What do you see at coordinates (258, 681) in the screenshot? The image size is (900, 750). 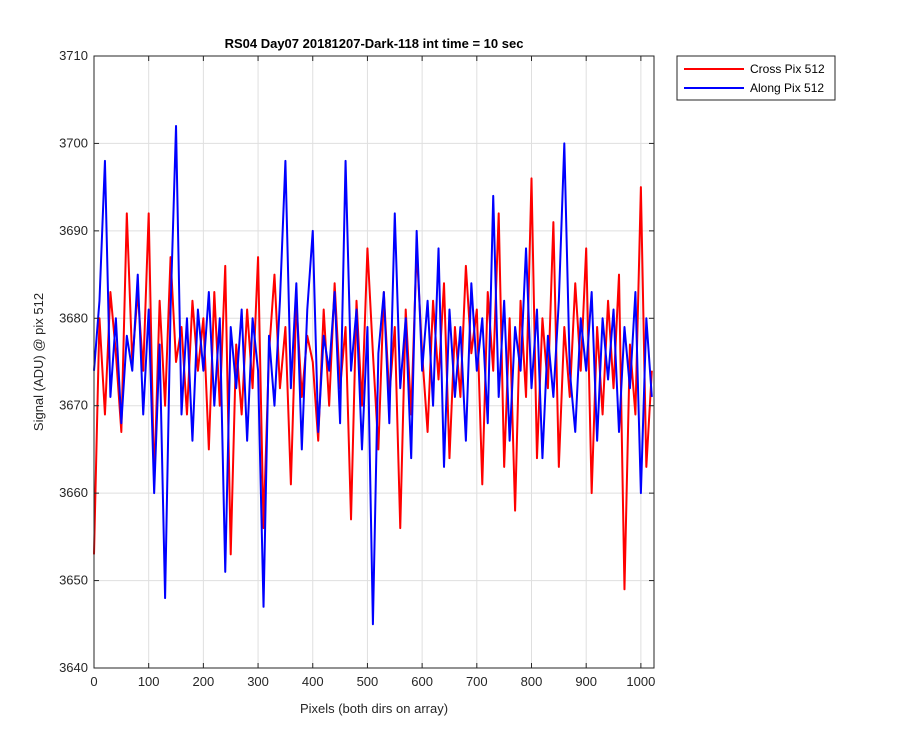 I see `x-tick-label: 300` at bounding box center [258, 681].